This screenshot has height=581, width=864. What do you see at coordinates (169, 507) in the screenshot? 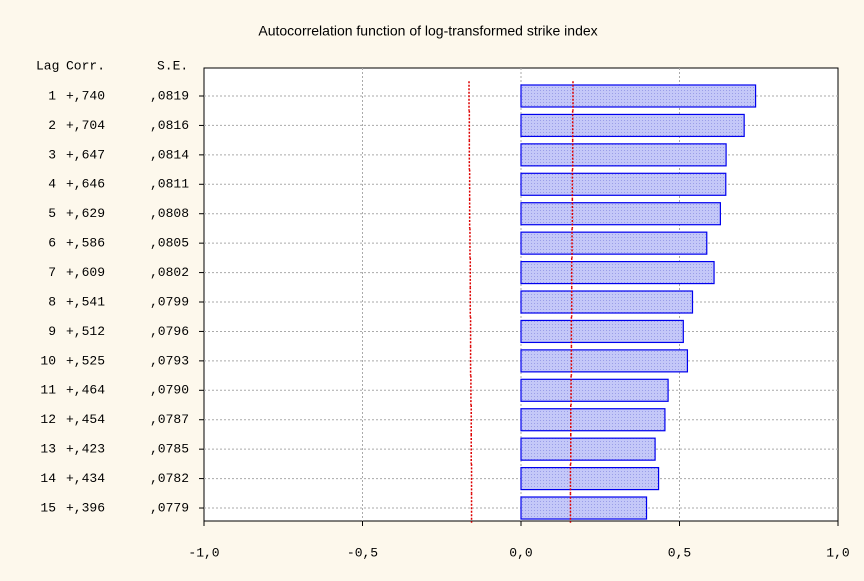
I see `se-label: ,0779` at bounding box center [169, 507].